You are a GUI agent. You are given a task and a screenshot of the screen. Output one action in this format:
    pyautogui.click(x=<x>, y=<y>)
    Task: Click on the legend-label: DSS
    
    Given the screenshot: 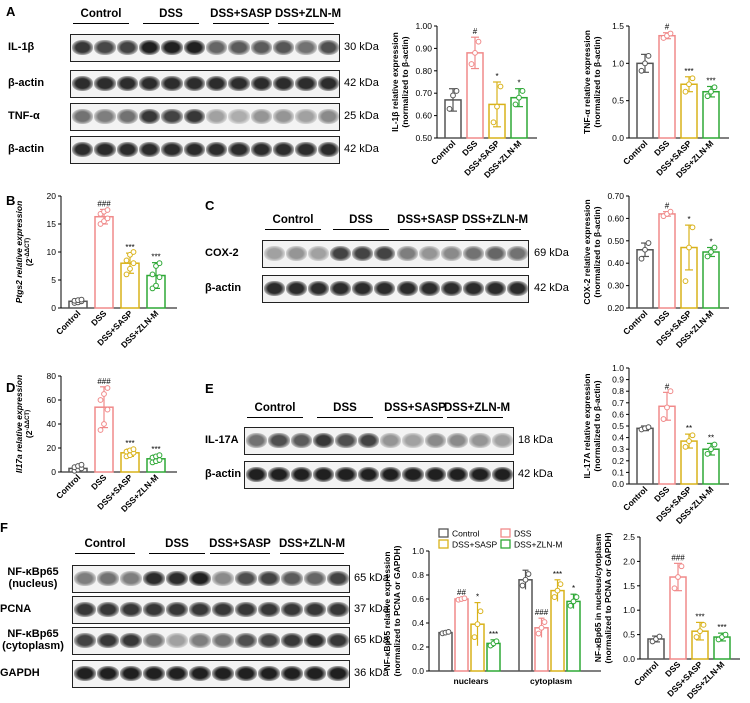 What is the action you would take?
    pyautogui.click(x=523, y=534)
    